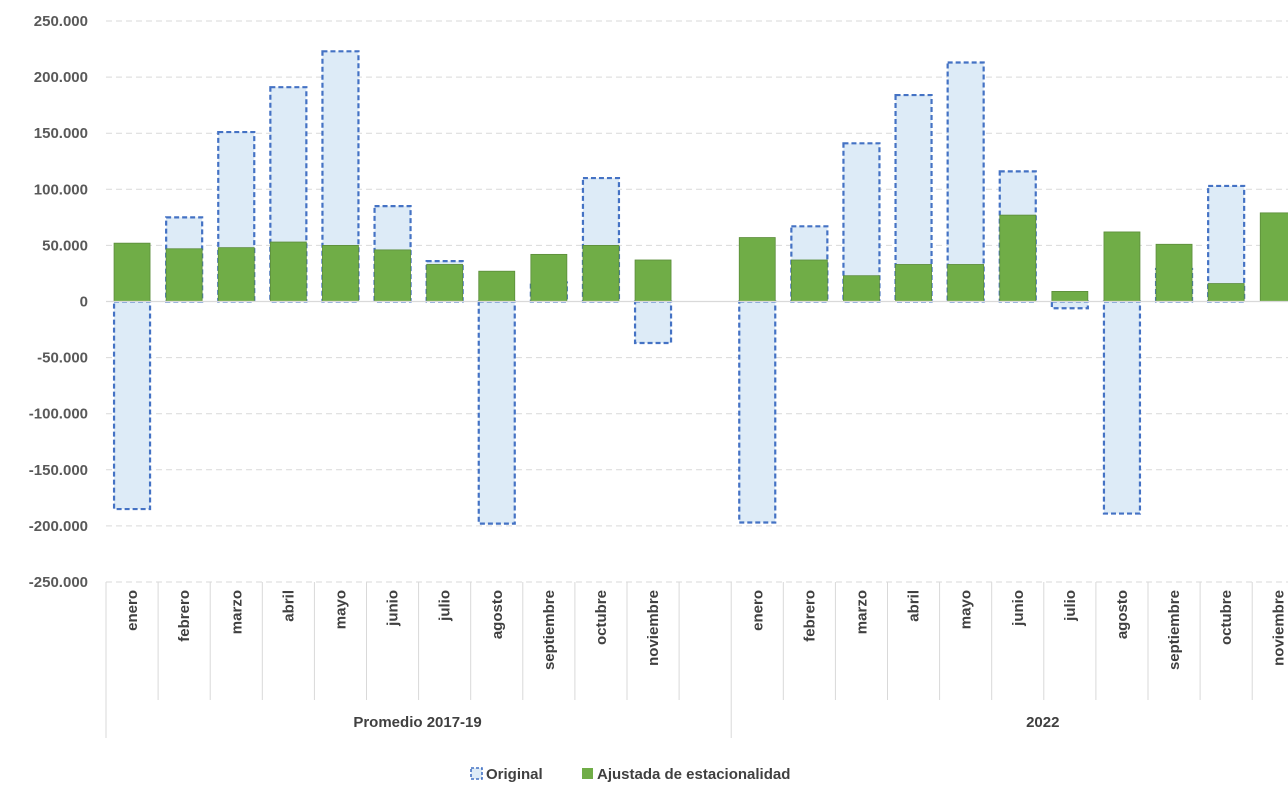  Describe the element at coordinates (476, 773) in the screenshot. I see `legend-swatch-original` at that location.